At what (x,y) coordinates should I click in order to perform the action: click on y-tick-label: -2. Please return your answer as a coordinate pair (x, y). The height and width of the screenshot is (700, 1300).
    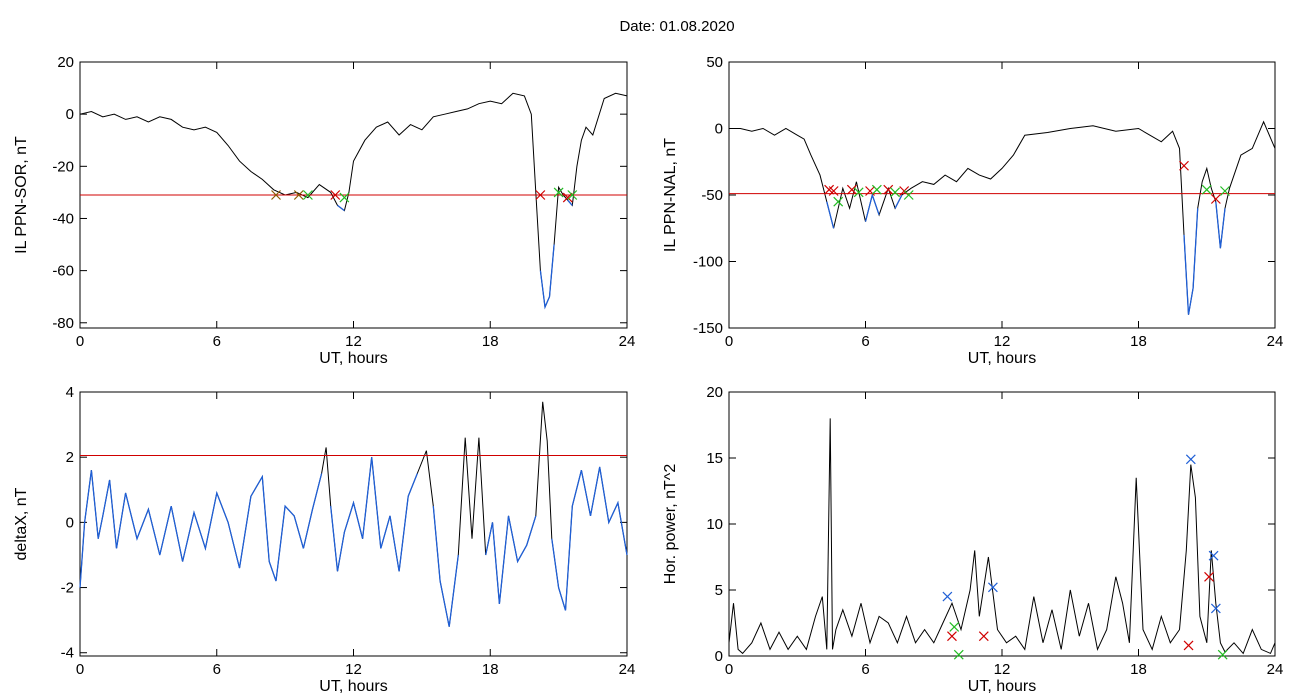
    Looking at the image, I should click on (67, 588).